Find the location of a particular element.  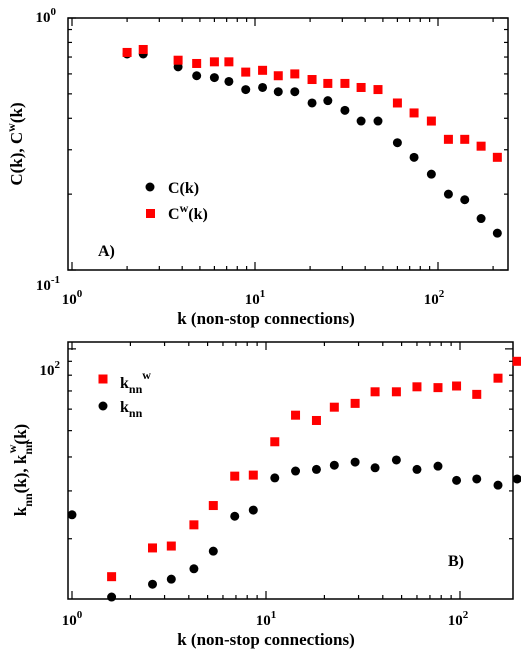

panel-b-y-axis-label: knn(k), knnw(k) is located at coordinates (20, 470).